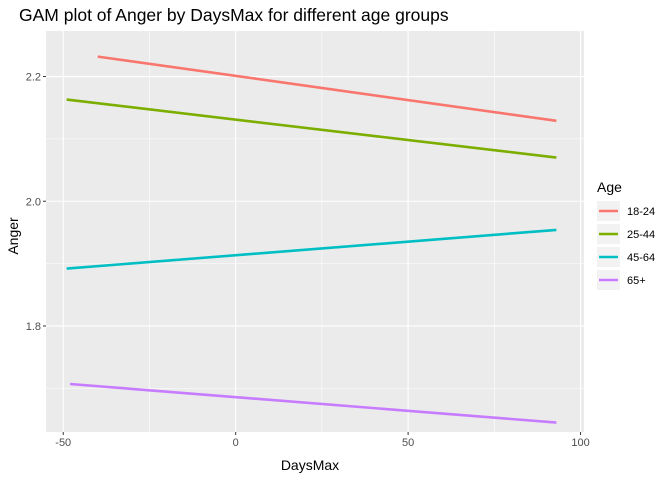 The width and height of the screenshot is (672, 480). What do you see at coordinates (63, 443) in the screenshot?
I see `x-tick-label: -50` at bounding box center [63, 443].